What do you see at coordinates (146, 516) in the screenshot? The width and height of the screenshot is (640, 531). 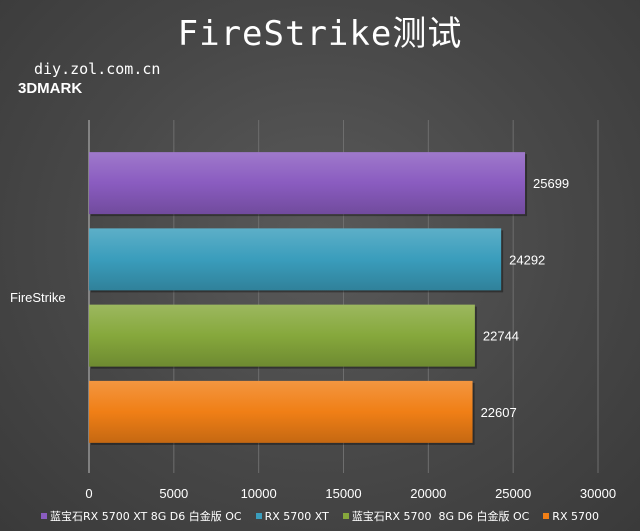 I see `legend-label: 蓝宝石RX 5700 XT 8G D6 白金版 OC` at bounding box center [146, 516].